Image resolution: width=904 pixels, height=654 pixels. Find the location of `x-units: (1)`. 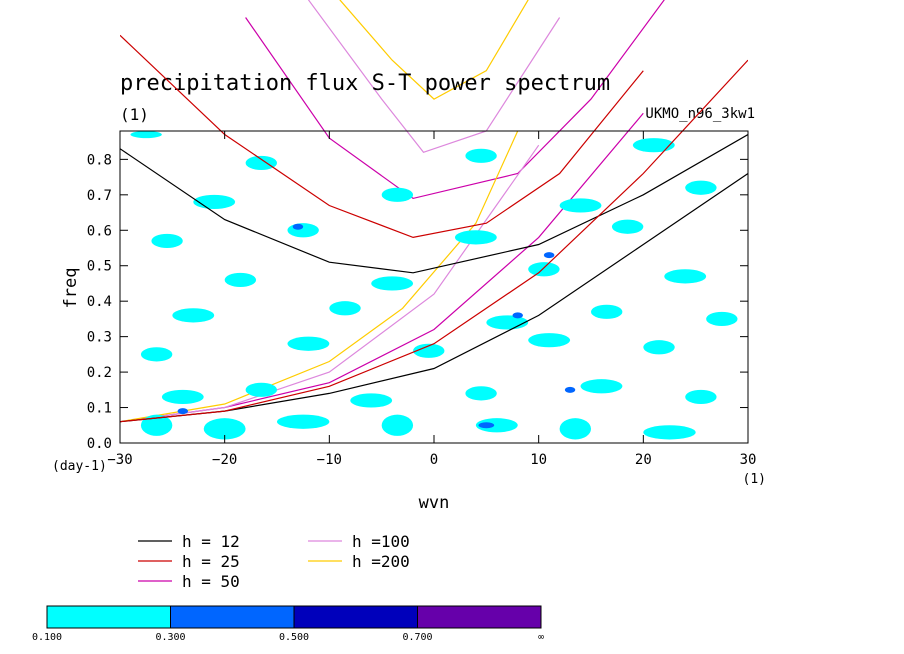

x-units: (1) is located at coordinates (754, 479).